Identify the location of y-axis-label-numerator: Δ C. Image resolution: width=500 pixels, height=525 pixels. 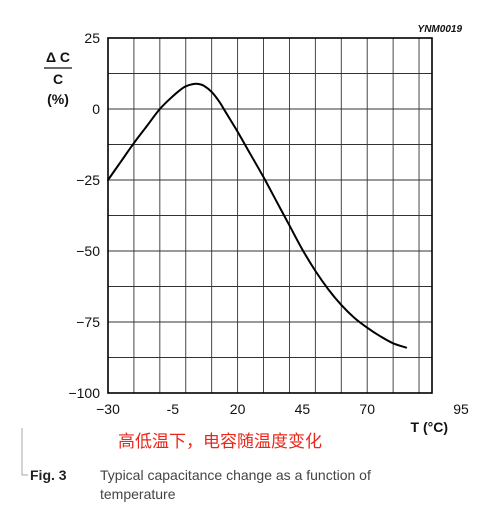
(58, 57).